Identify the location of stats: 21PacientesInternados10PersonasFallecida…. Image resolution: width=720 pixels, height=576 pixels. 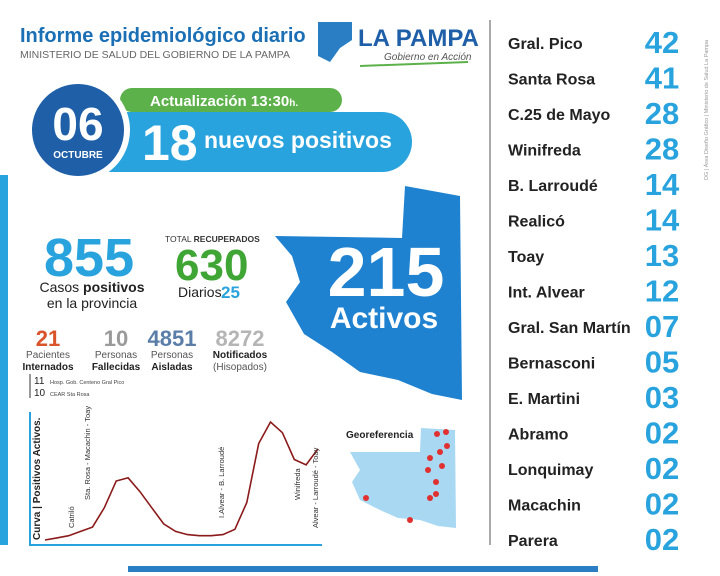
(144, 349).